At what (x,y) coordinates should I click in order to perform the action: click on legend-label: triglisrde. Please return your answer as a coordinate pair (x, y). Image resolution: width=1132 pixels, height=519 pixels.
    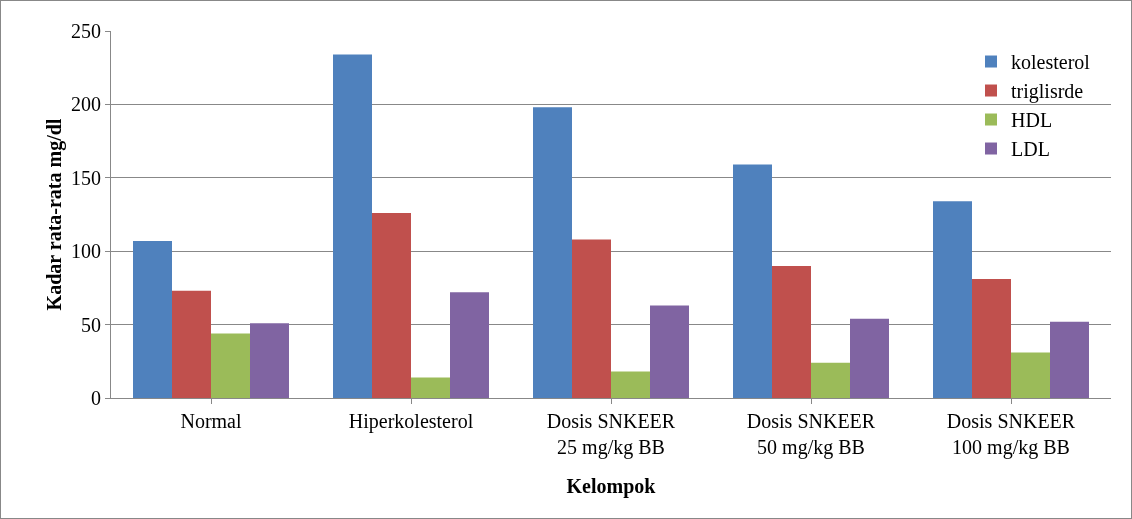
    Looking at the image, I should click on (1047, 92).